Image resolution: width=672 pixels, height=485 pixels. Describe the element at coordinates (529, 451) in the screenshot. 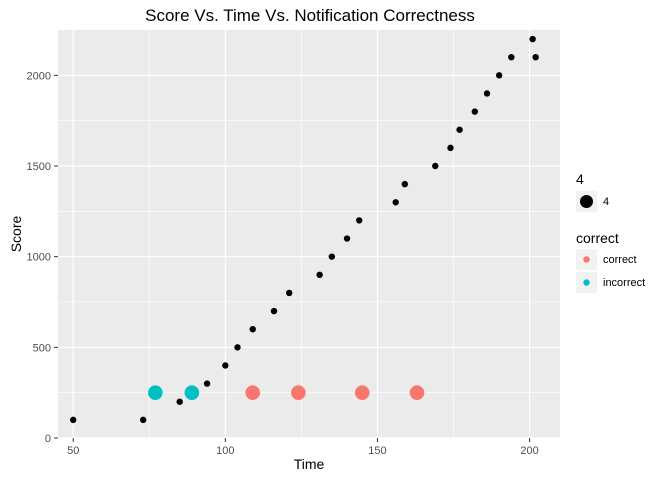

I see `x-tick-label: 200` at that location.